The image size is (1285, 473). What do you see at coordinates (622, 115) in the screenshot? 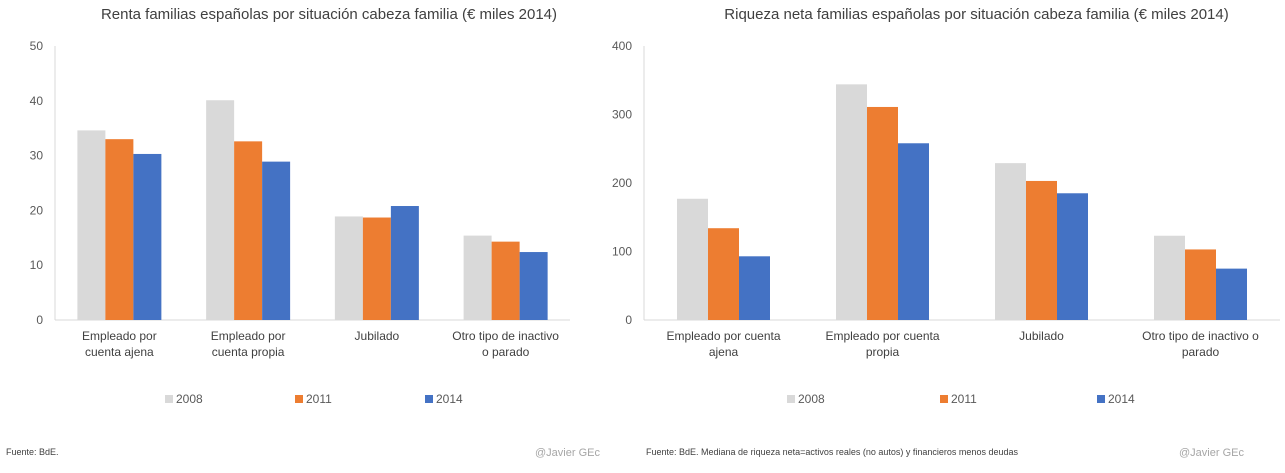
I see `y-tick-label: 300` at bounding box center [622, 115].